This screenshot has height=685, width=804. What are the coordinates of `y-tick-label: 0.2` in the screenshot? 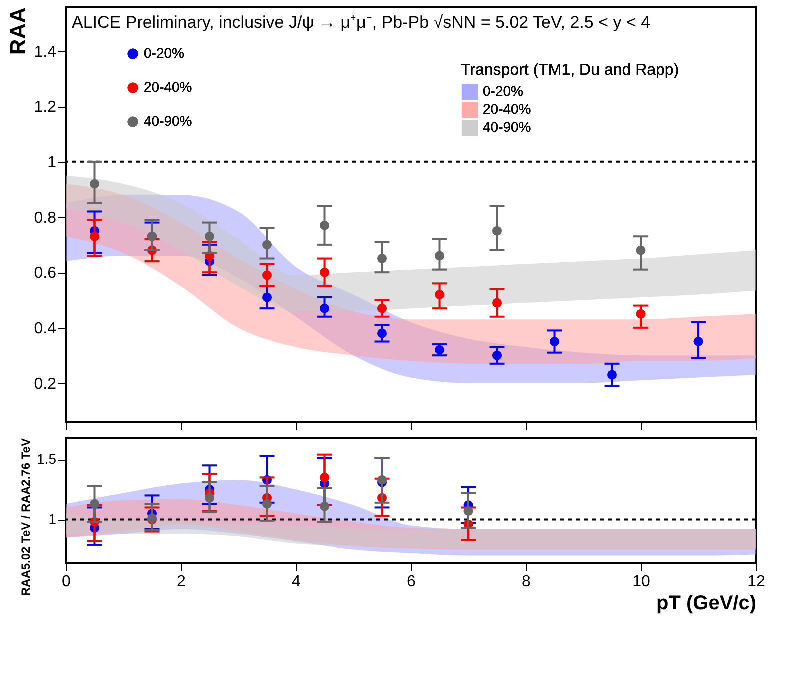 It's located at (45, 384).